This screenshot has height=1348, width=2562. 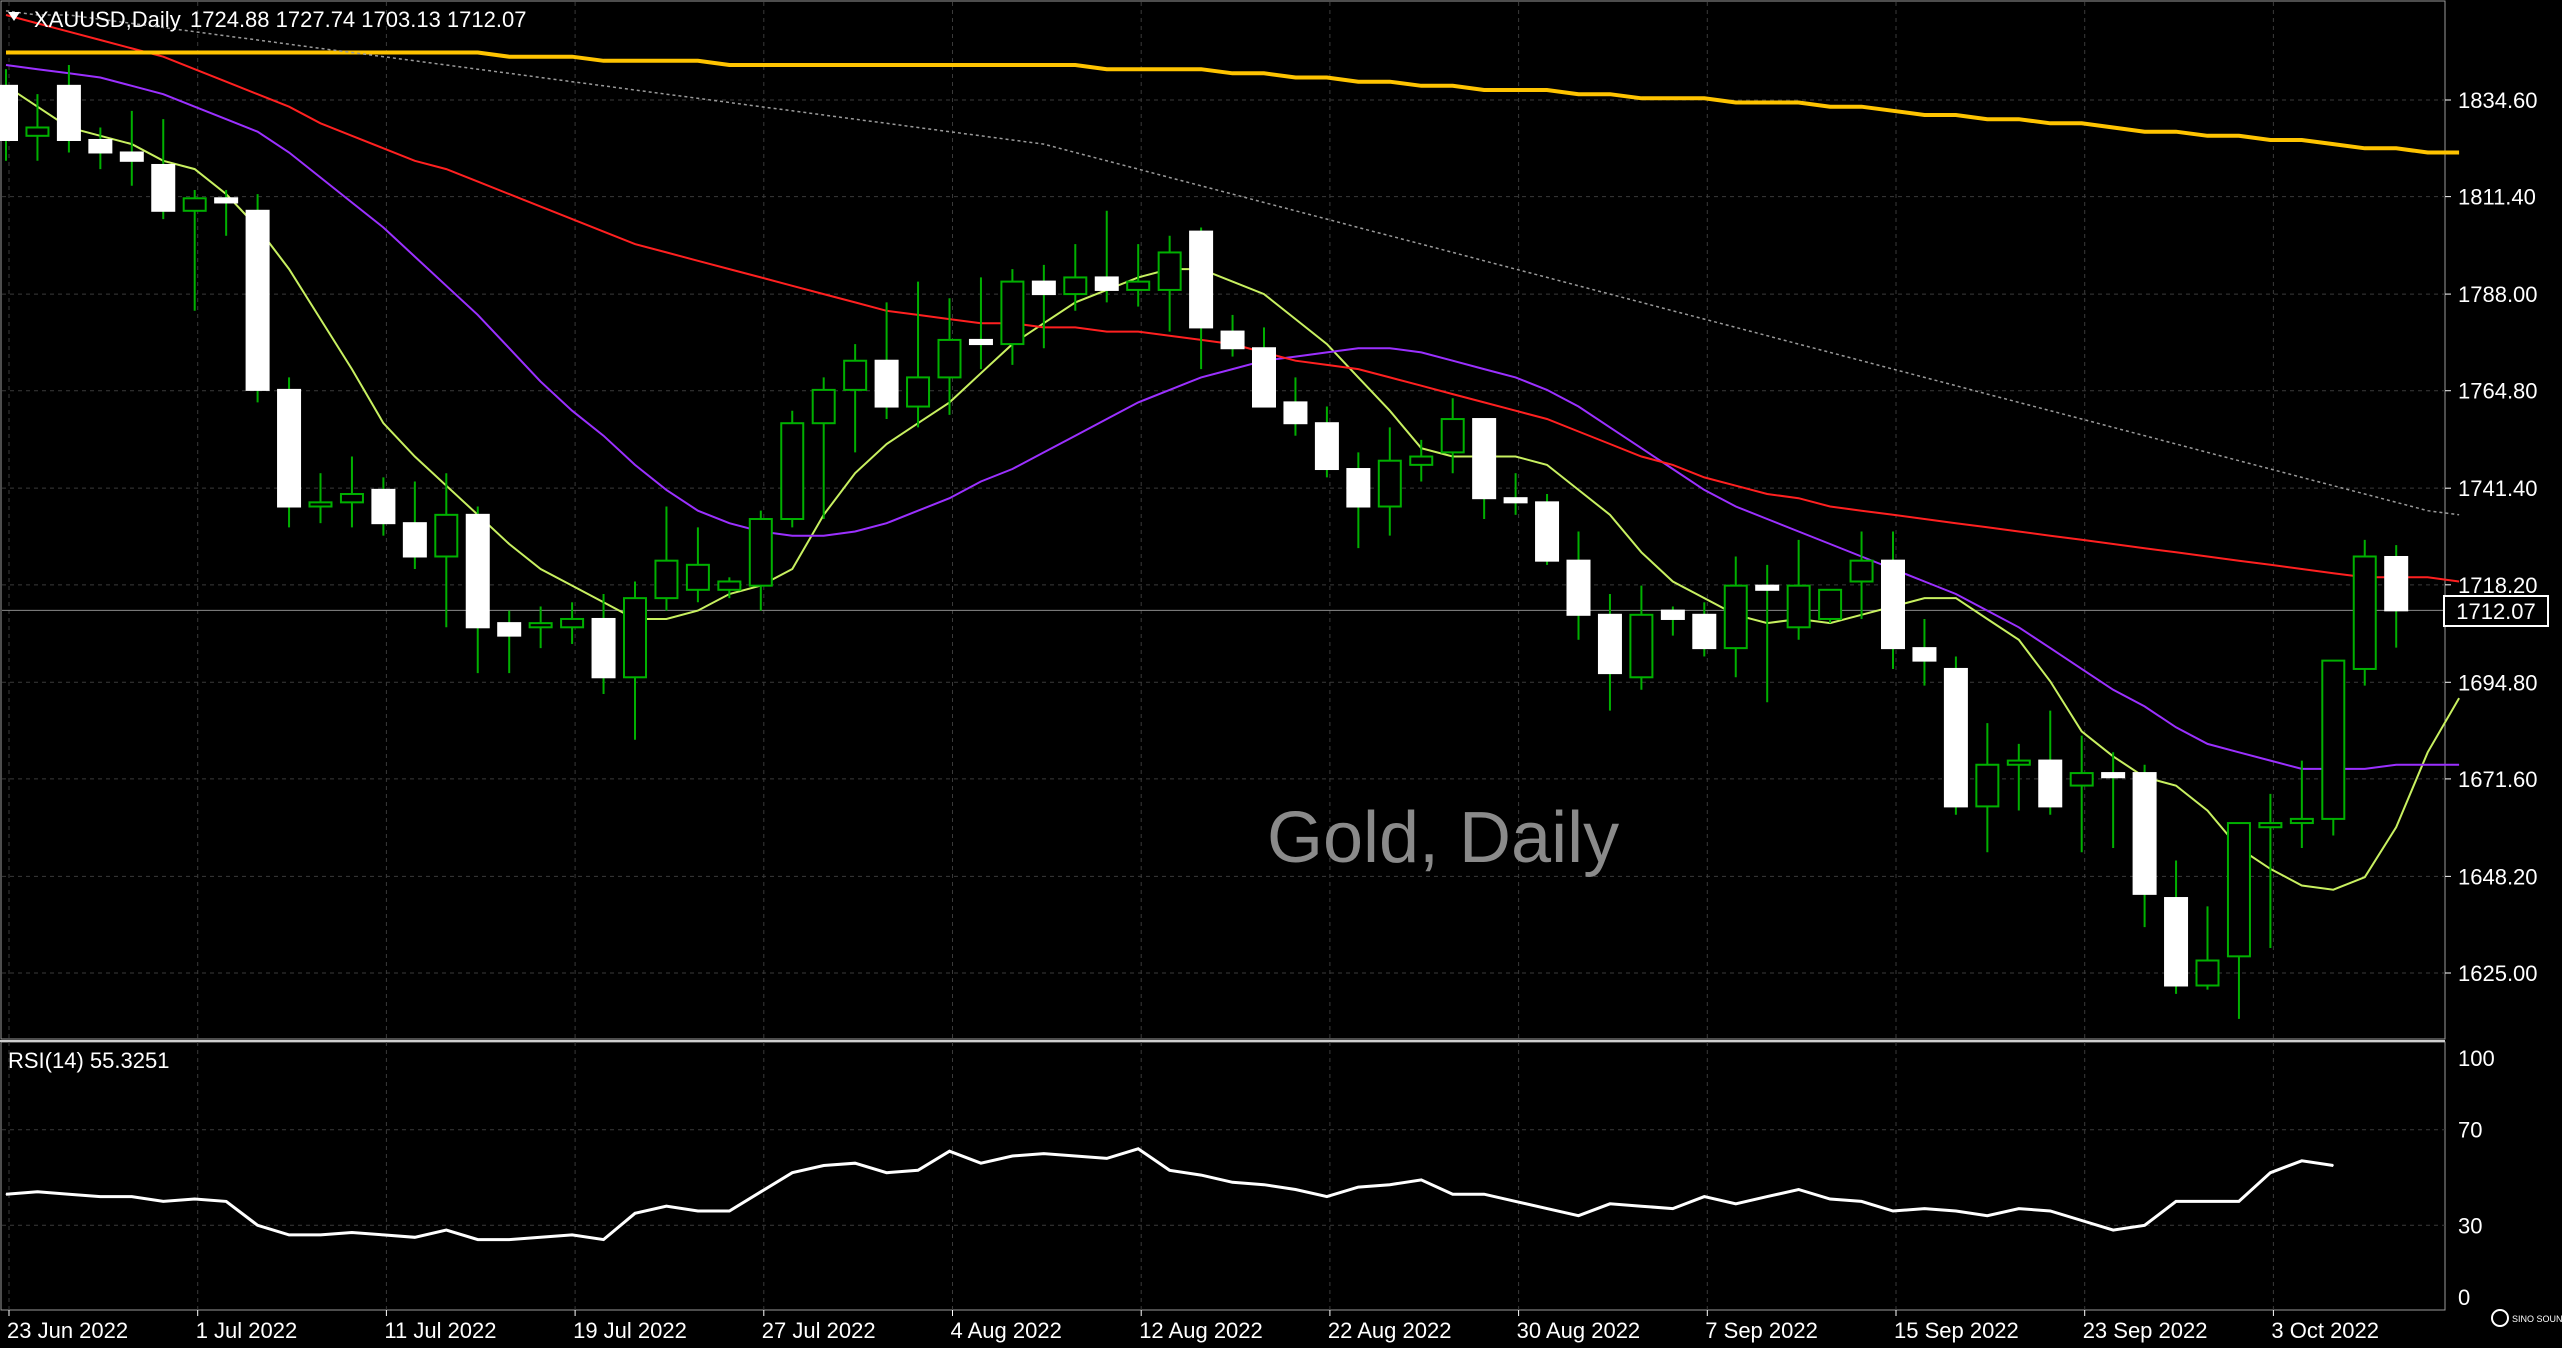 I want to click on x-tick-label: 4 Aug 2022, so click(x=1006, y=1330).